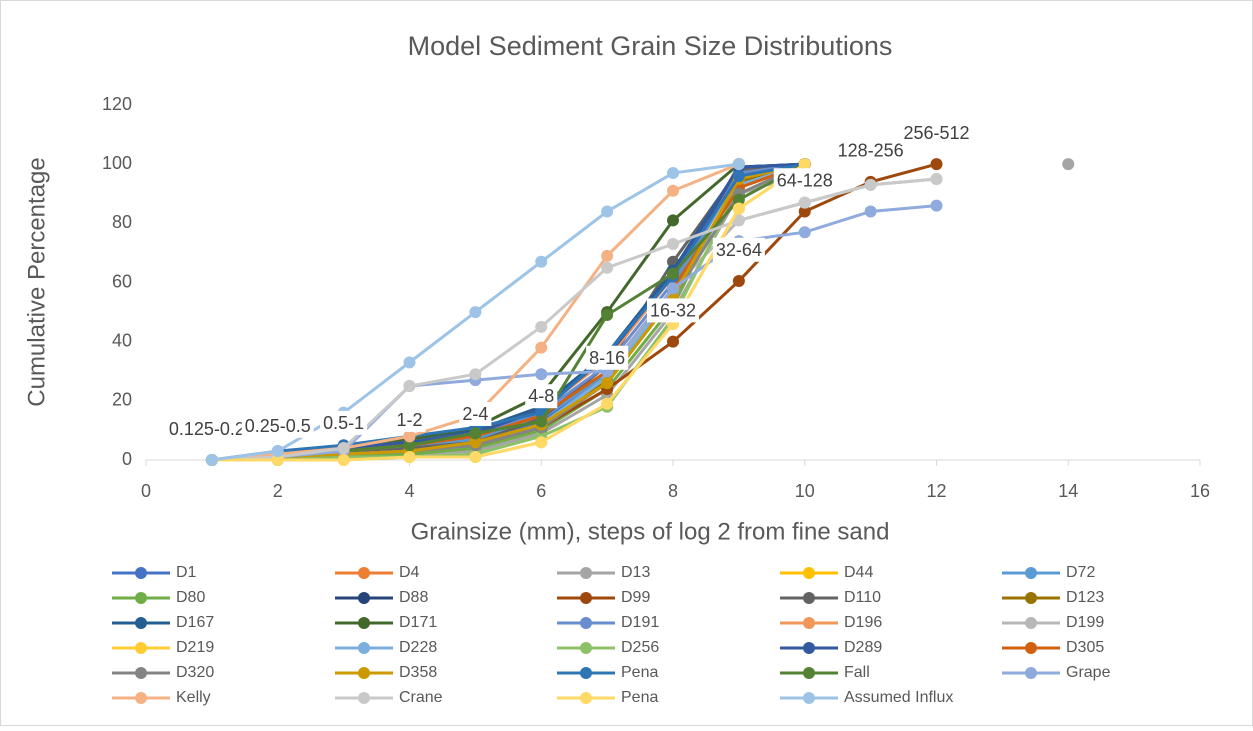  What do you see at coordinates (1085, 647) in the screenshot?
I see `legend-label: D305` at bounding box center [1085, 647].